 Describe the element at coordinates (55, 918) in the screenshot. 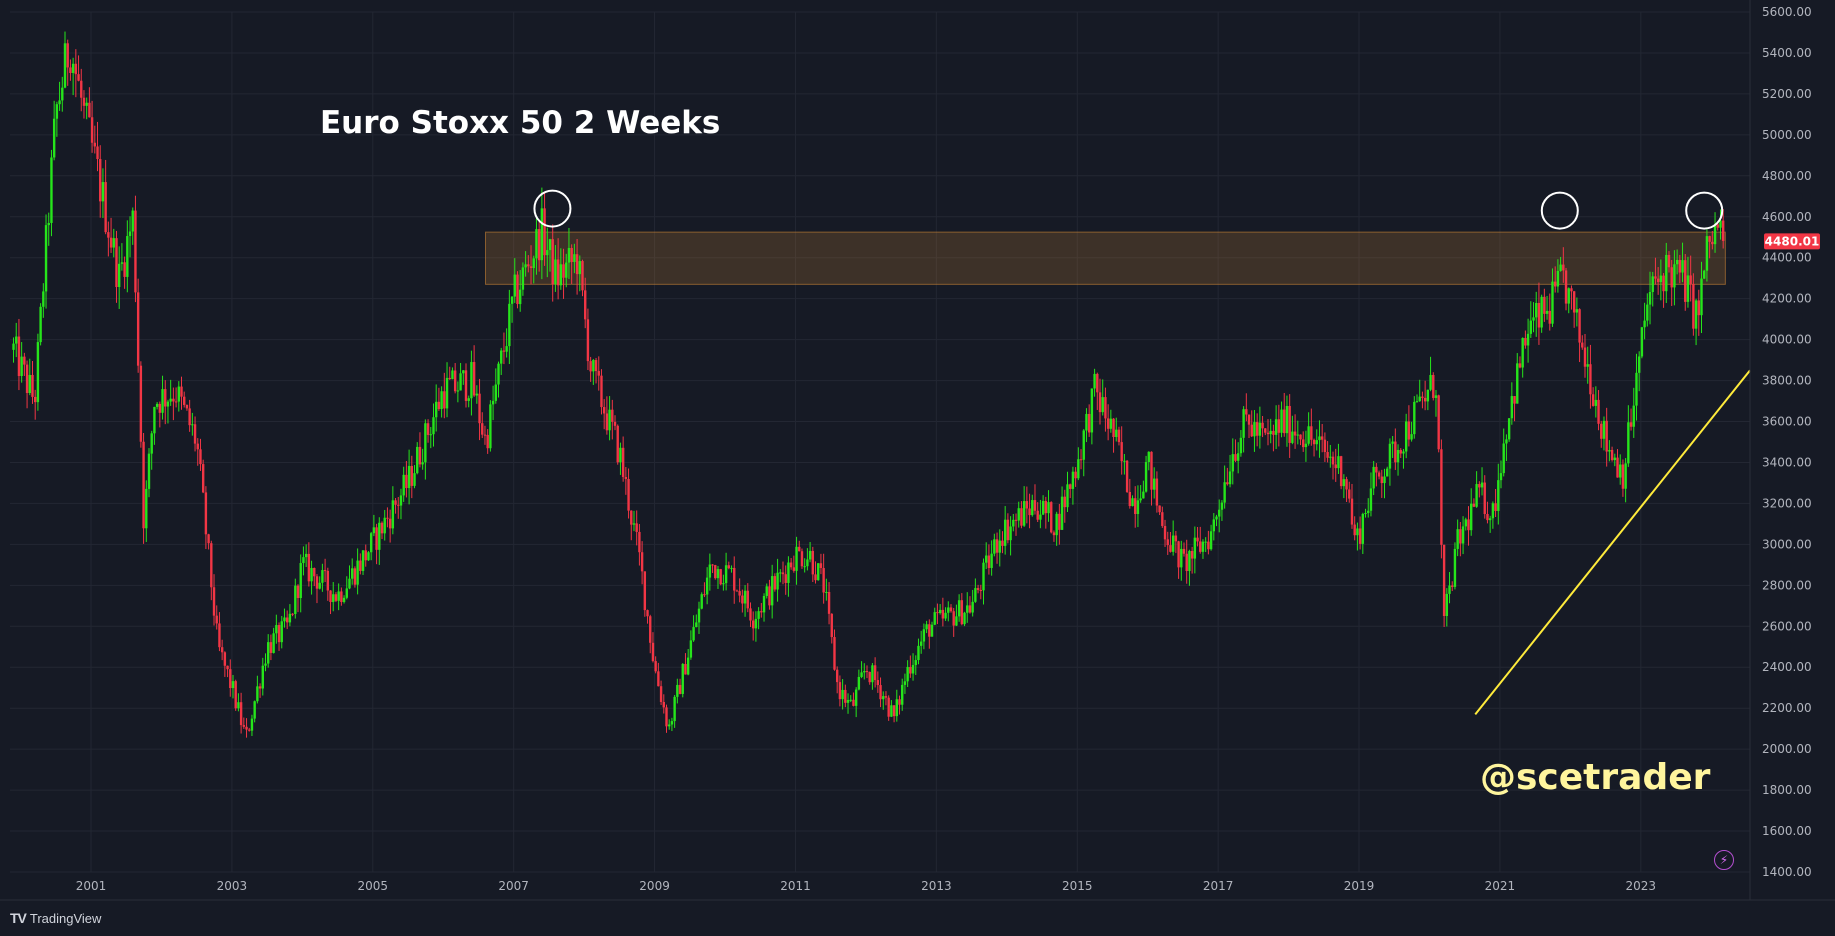

I see `tradingview-brand: TV TradingView` at that location.